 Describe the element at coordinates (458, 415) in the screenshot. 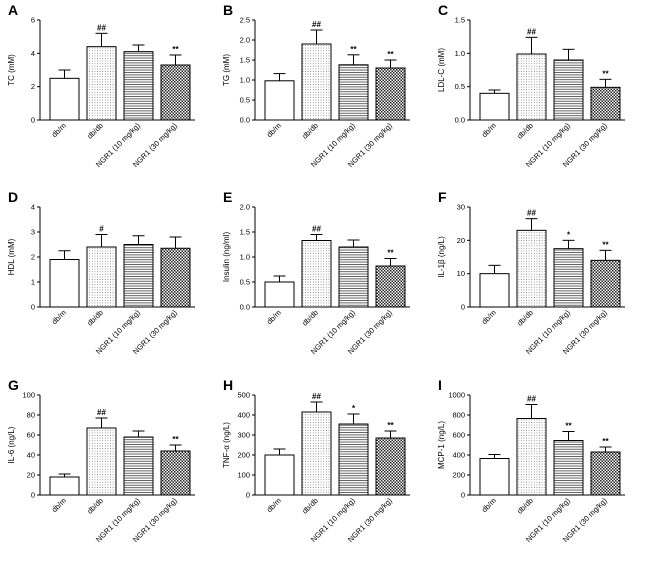

I see `y-tick-label: 800` at that location.